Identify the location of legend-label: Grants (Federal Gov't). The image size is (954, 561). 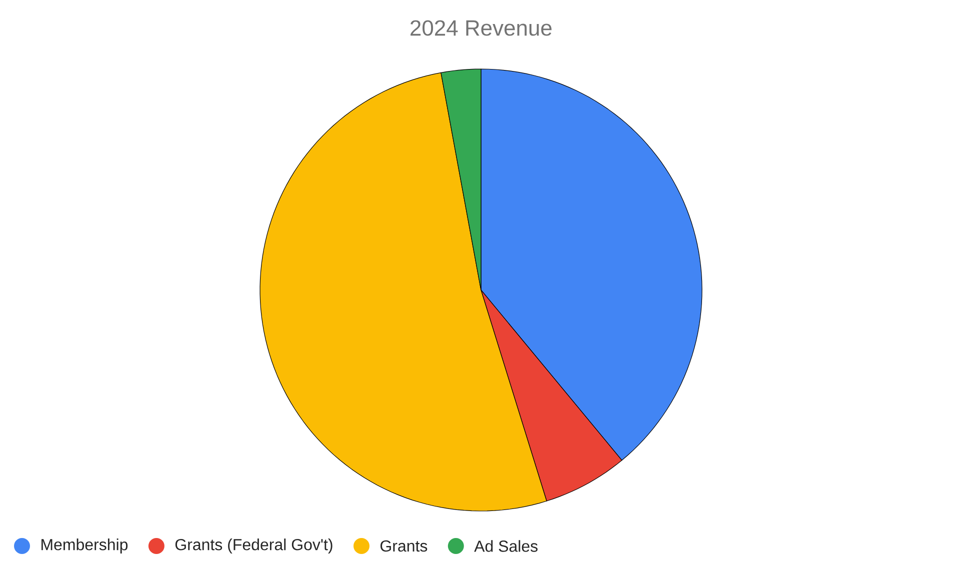
(253, 546).